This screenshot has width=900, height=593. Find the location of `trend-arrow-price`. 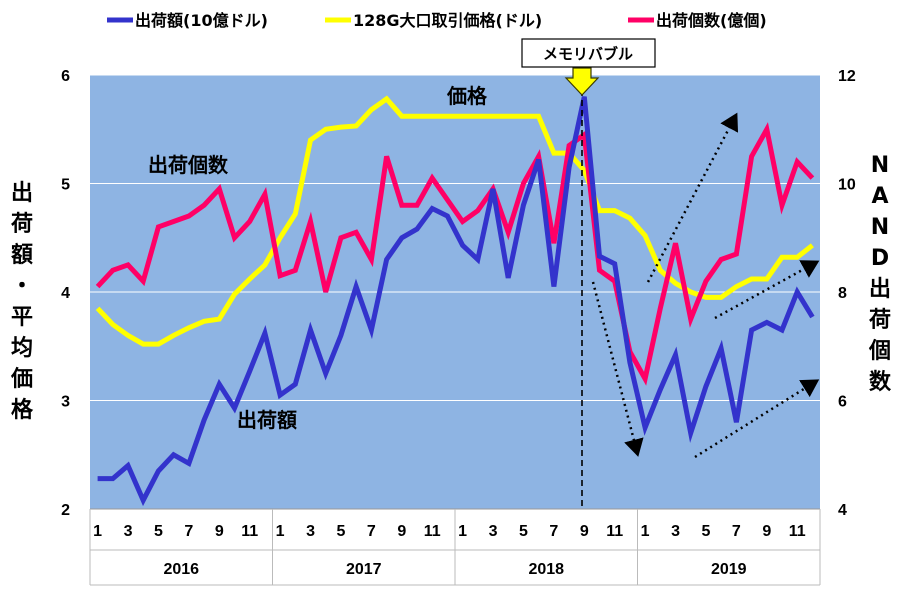

trend-arrow-price is located at coordinates (767, 290).